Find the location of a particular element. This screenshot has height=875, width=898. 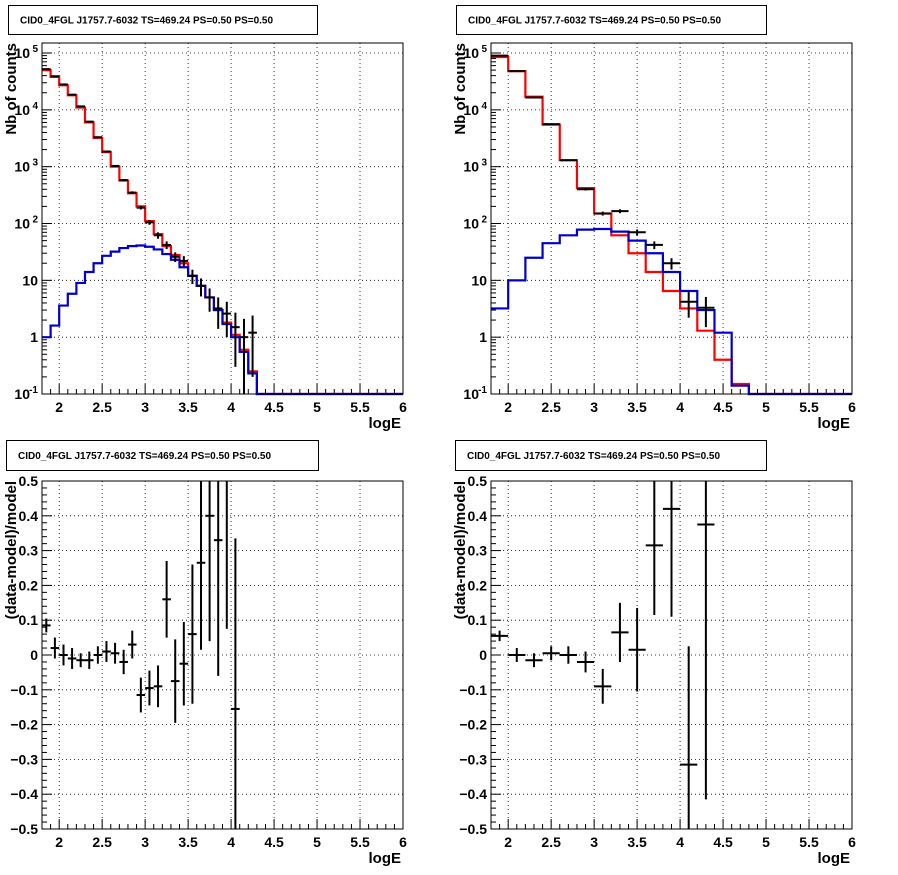

x-tick-label: 2.5 is located at coordinates (551, 842).